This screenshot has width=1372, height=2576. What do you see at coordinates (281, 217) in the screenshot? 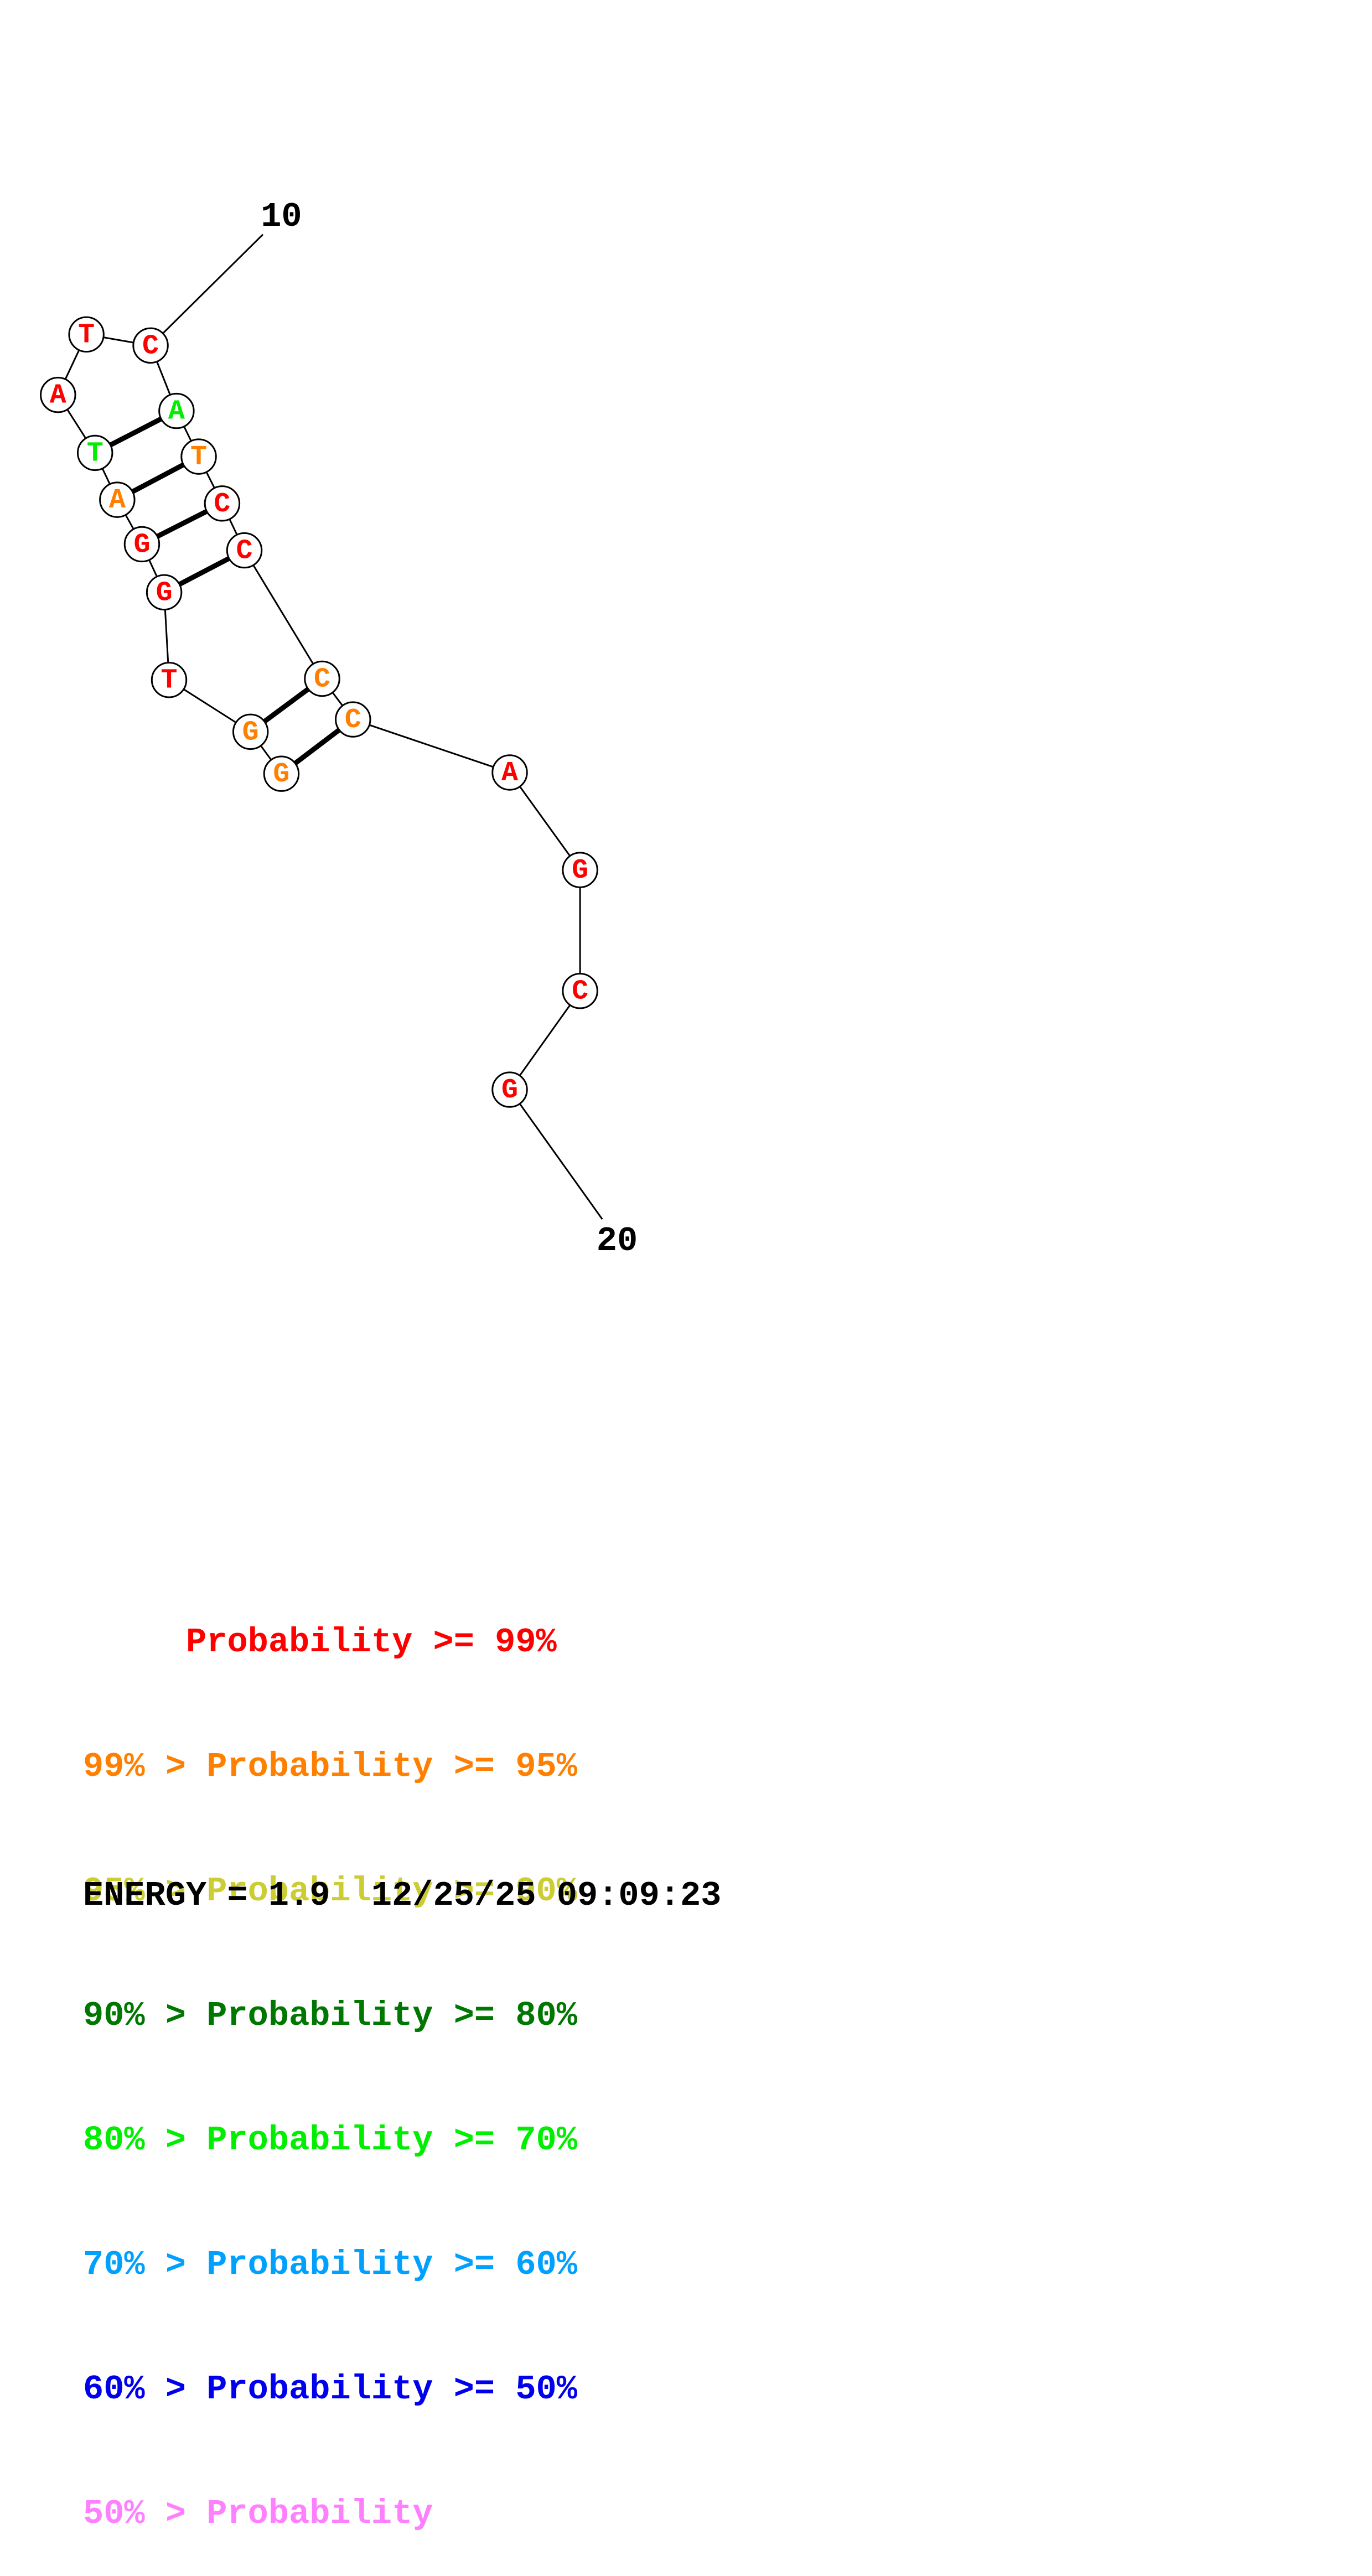
I see `position-label: 10` at bounding box center [281, 217].